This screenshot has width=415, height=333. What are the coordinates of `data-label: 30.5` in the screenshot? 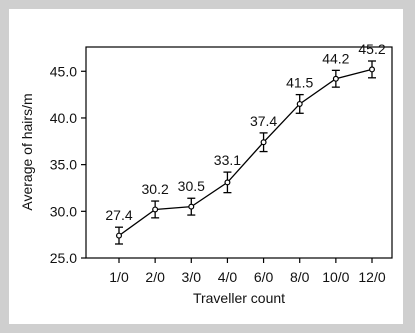 It's located at (191, 186).